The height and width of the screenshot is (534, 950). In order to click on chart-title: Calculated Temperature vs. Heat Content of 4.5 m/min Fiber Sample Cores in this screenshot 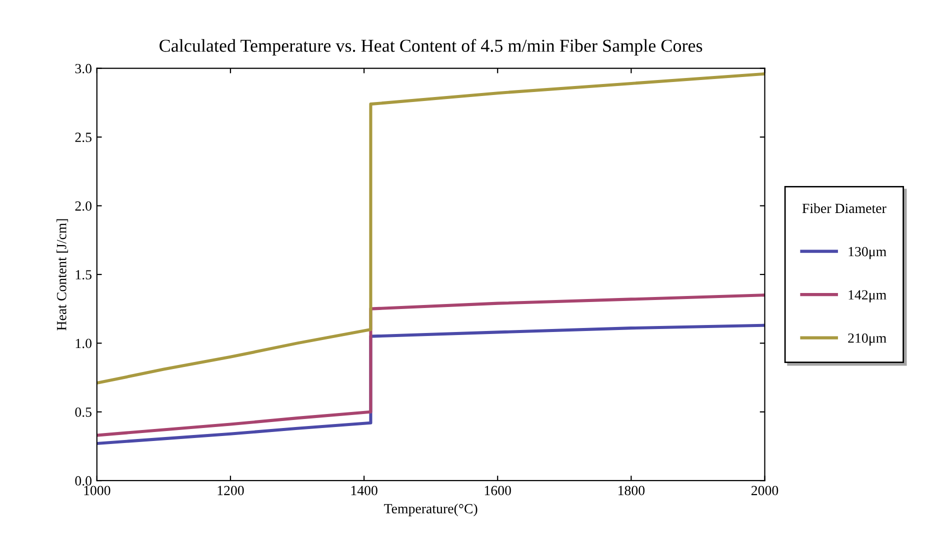, I will do `click(431, 47)`.